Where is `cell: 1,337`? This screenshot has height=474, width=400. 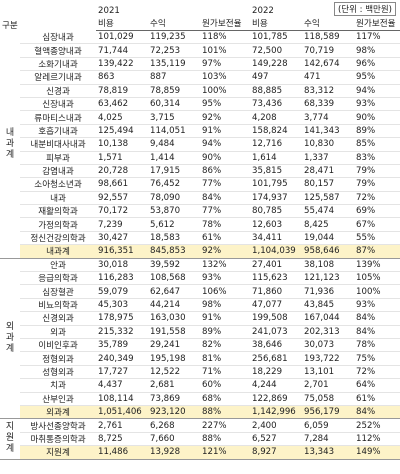 cell: 1,337 is located at coordinates (328, 158).